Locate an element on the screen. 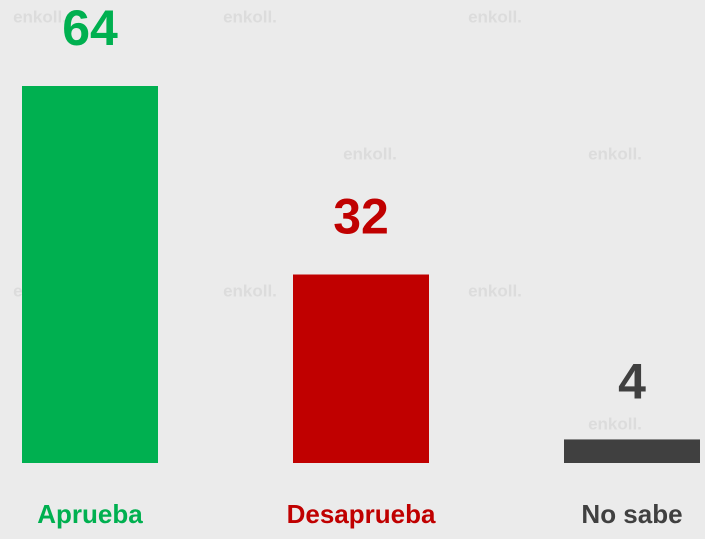 This screenshot has width=705, height=539. value-label: 64 is located at coordinates (90, 28).